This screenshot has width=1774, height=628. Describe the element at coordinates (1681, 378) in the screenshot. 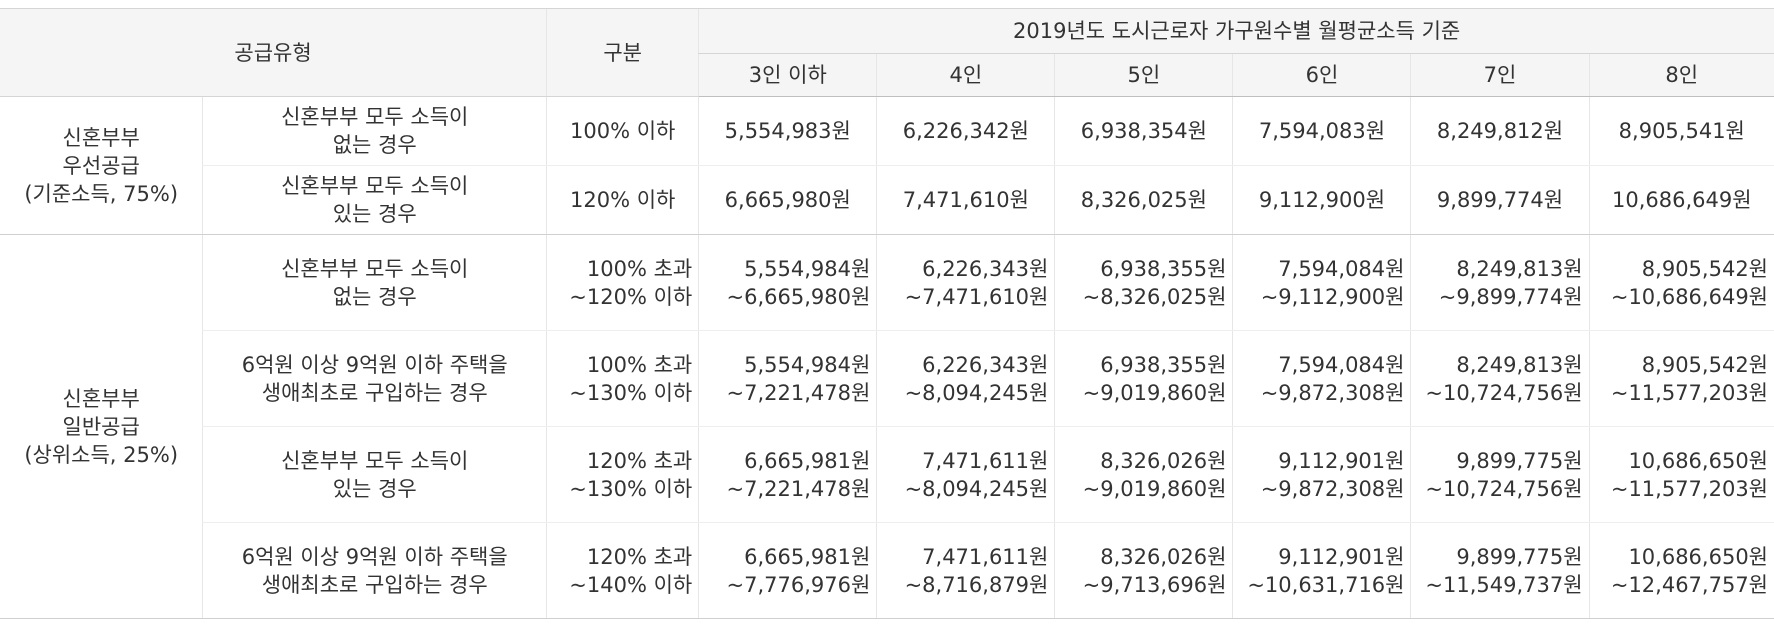

I see `amount-cell: 8,905,542원 ~11,577,203원` at that location.